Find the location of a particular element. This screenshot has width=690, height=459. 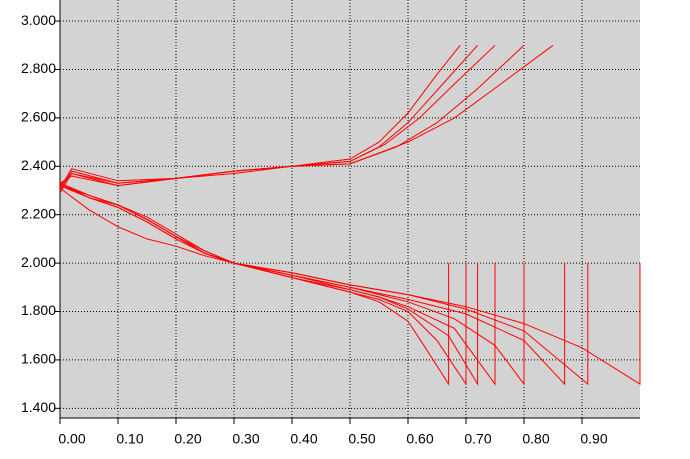

x-tick-label: 0.10 is located at coordinates (129, 439).